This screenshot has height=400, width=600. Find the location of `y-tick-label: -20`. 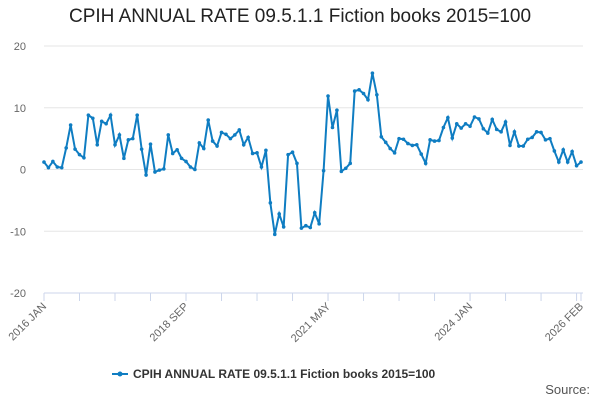

y-tick-label: -20 is located at coordinates (18, 294).